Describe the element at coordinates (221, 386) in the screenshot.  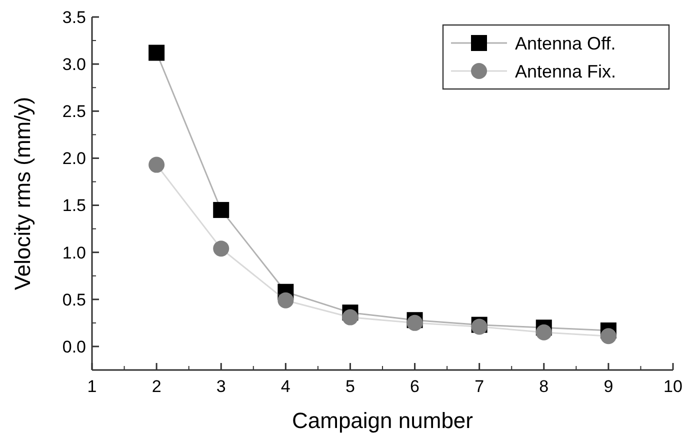
I see `x-tick-label: 3` at that location.